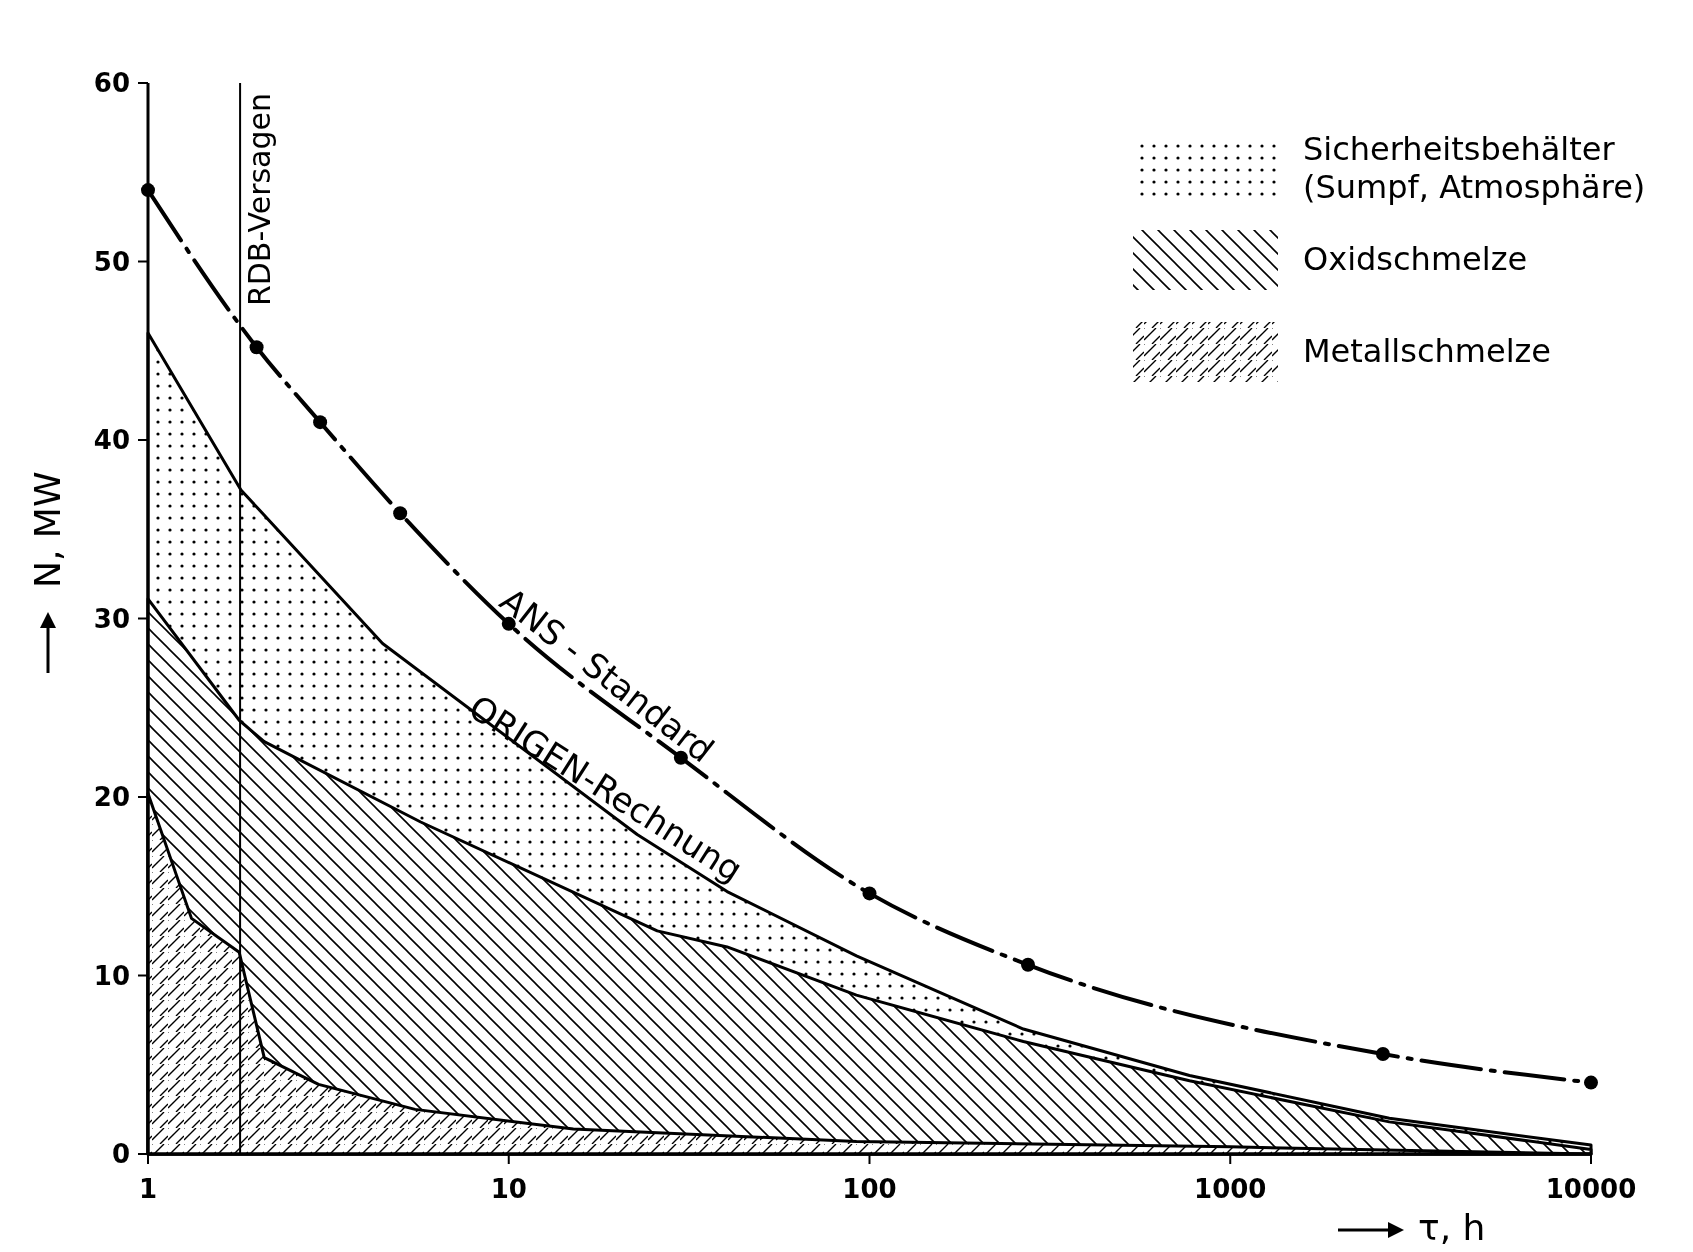 The image size is (1693, 1252). Describe the element at coordinates (1230, 1189) in the screenshot. I see `x-tick-label: 1000` at that location.